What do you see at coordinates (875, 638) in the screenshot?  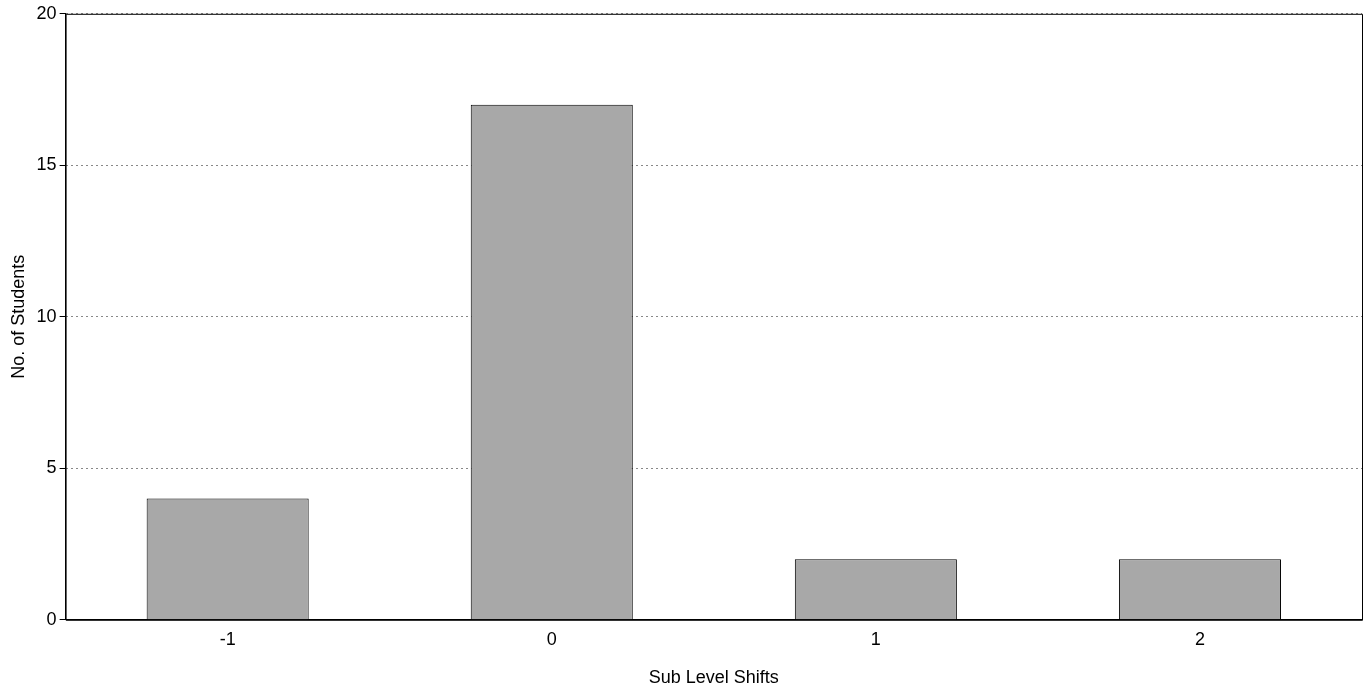 I see `x-tick-label: 1` at bounding box center [875, 638].